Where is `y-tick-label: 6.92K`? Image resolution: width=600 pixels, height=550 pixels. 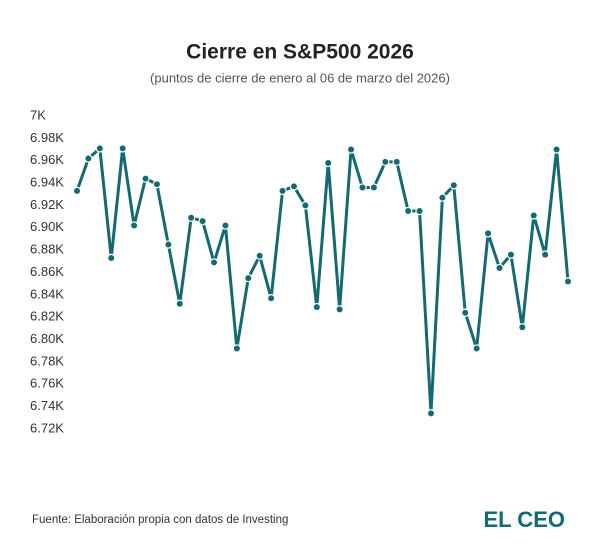 y-tick-label: 6.92K is located at coordinates (47, 204).